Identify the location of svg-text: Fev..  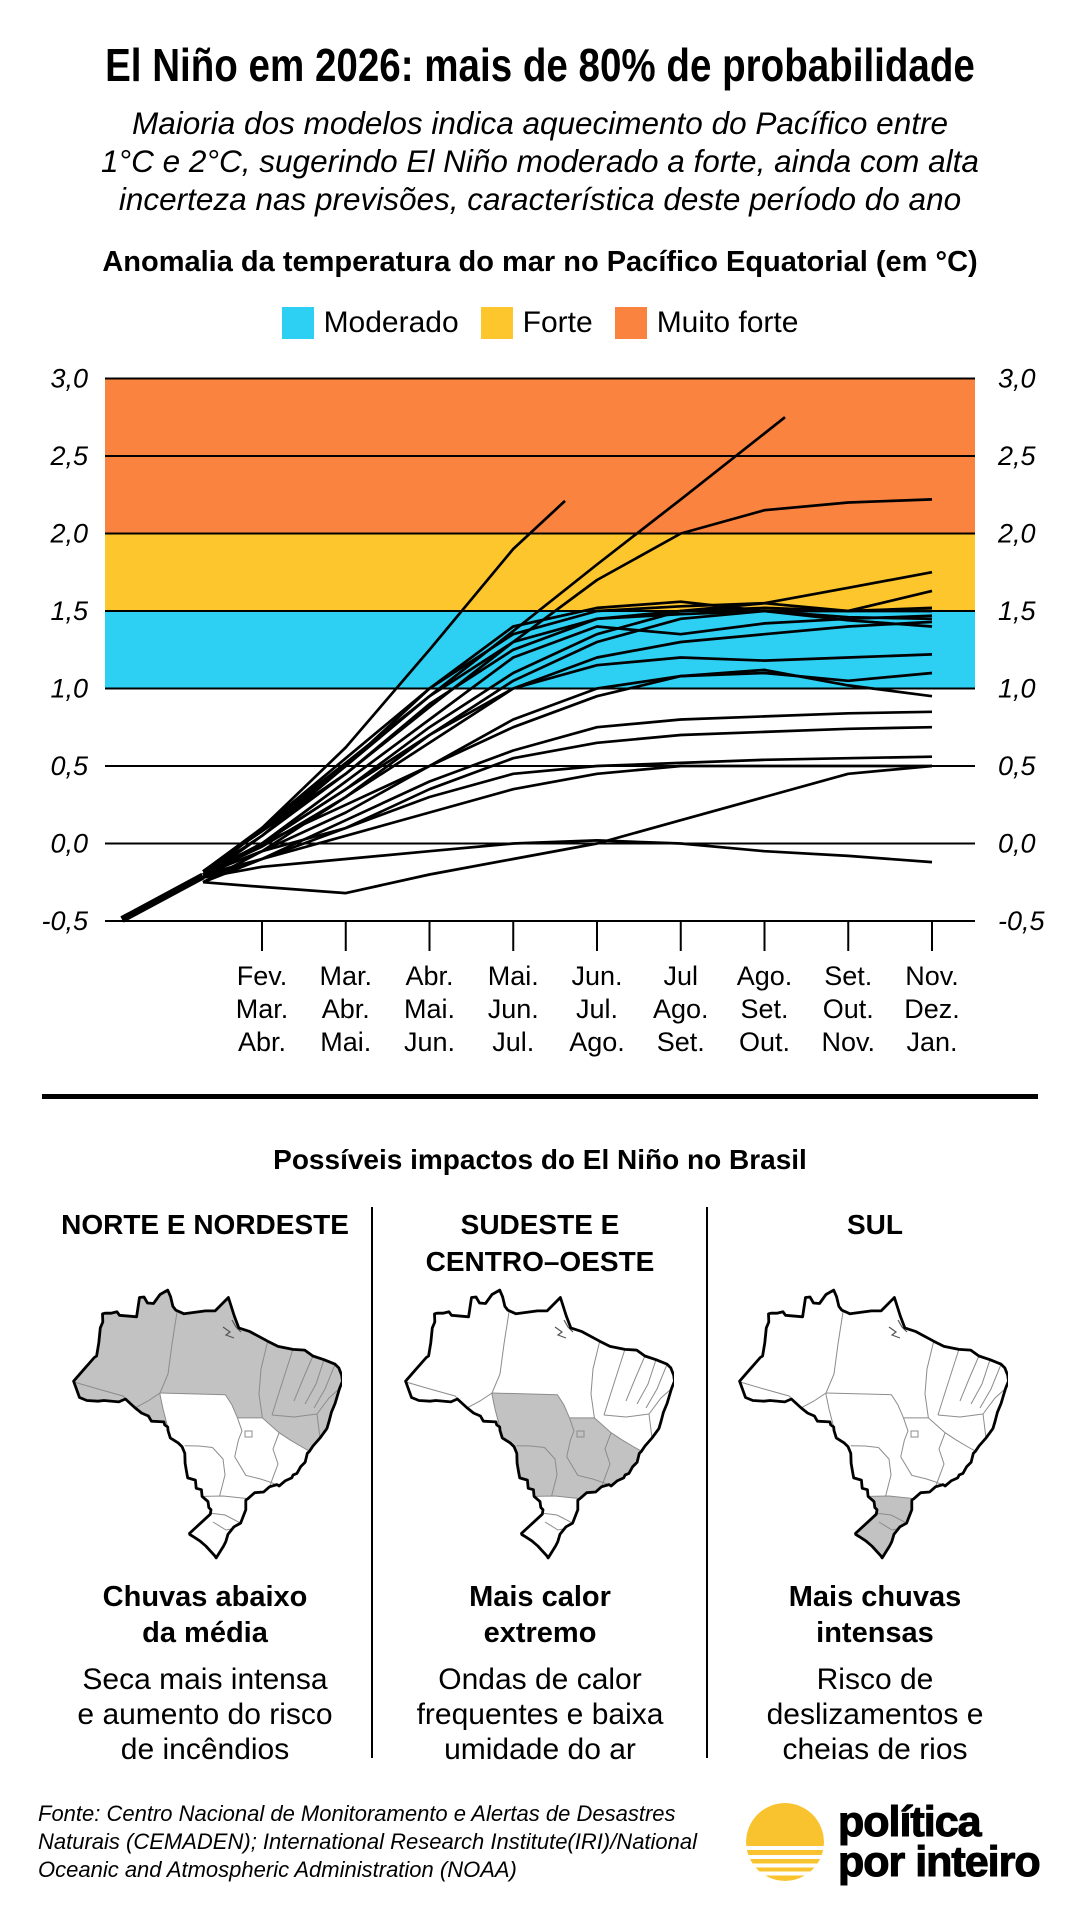
(262, 976).